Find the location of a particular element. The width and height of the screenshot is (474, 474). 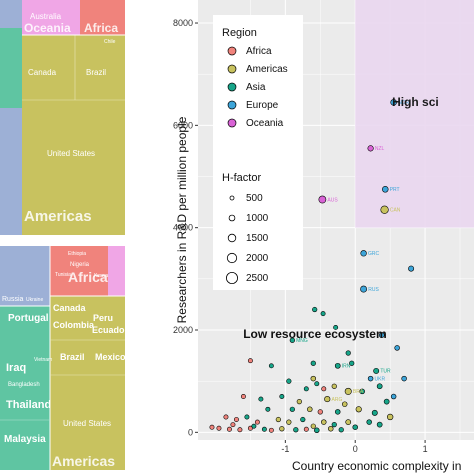

data-point-label: MNG is located at coordinates (302, 341).